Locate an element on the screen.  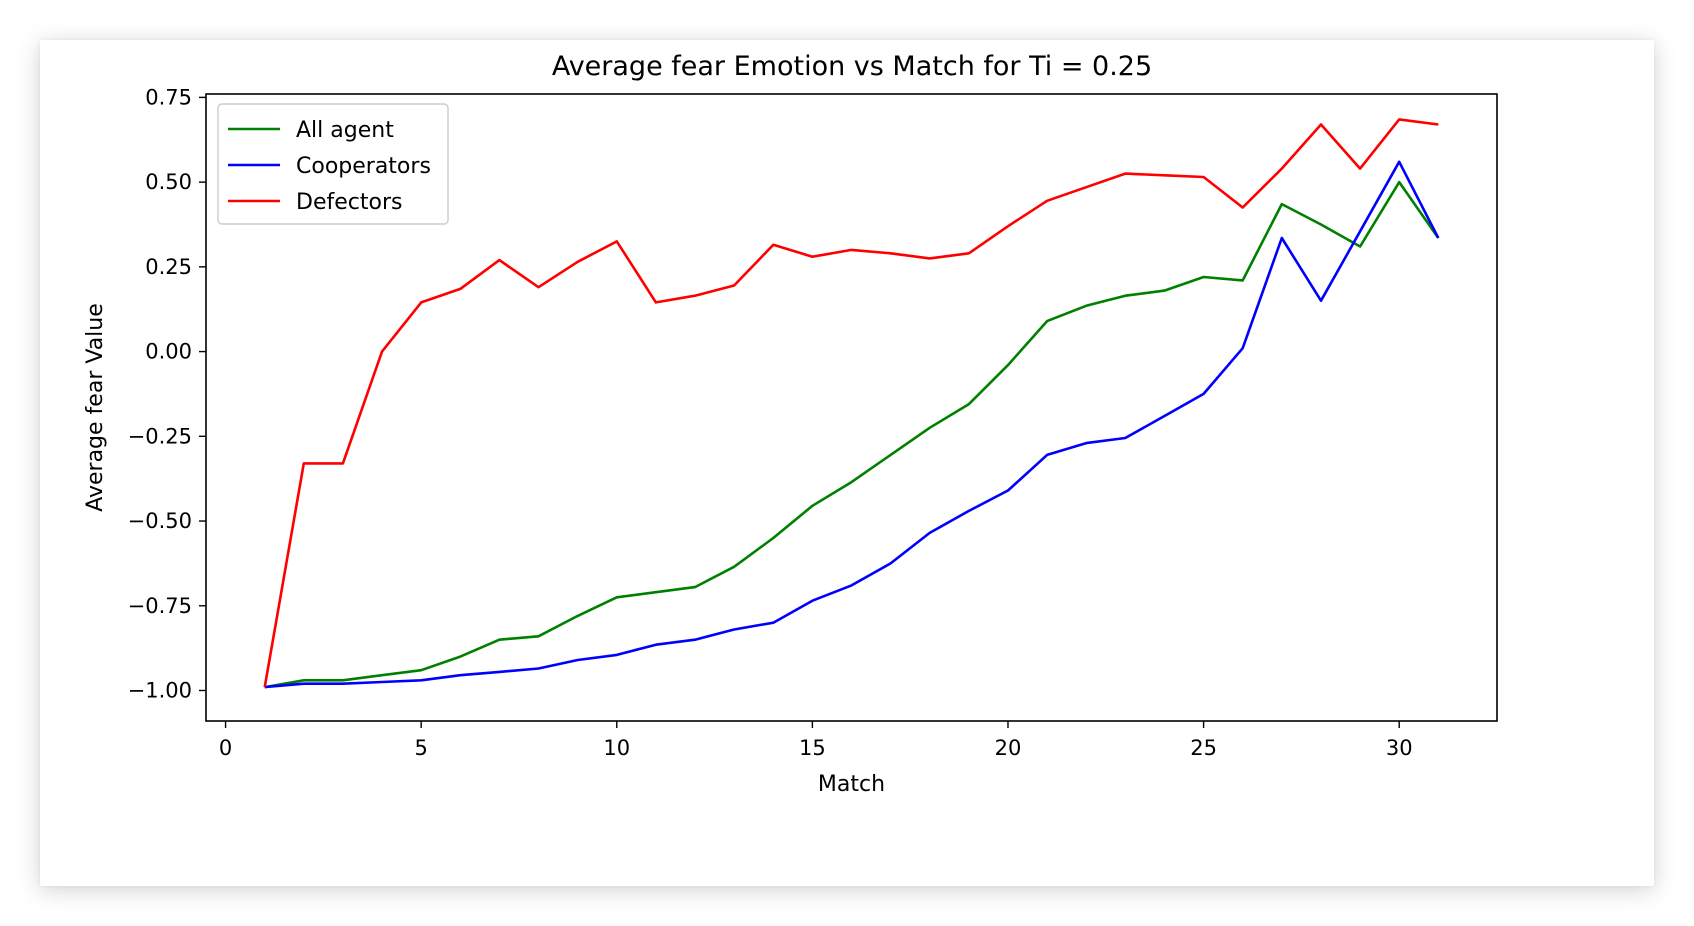
legend-label-defectors: Defectors is located at coordinates (349, 202).